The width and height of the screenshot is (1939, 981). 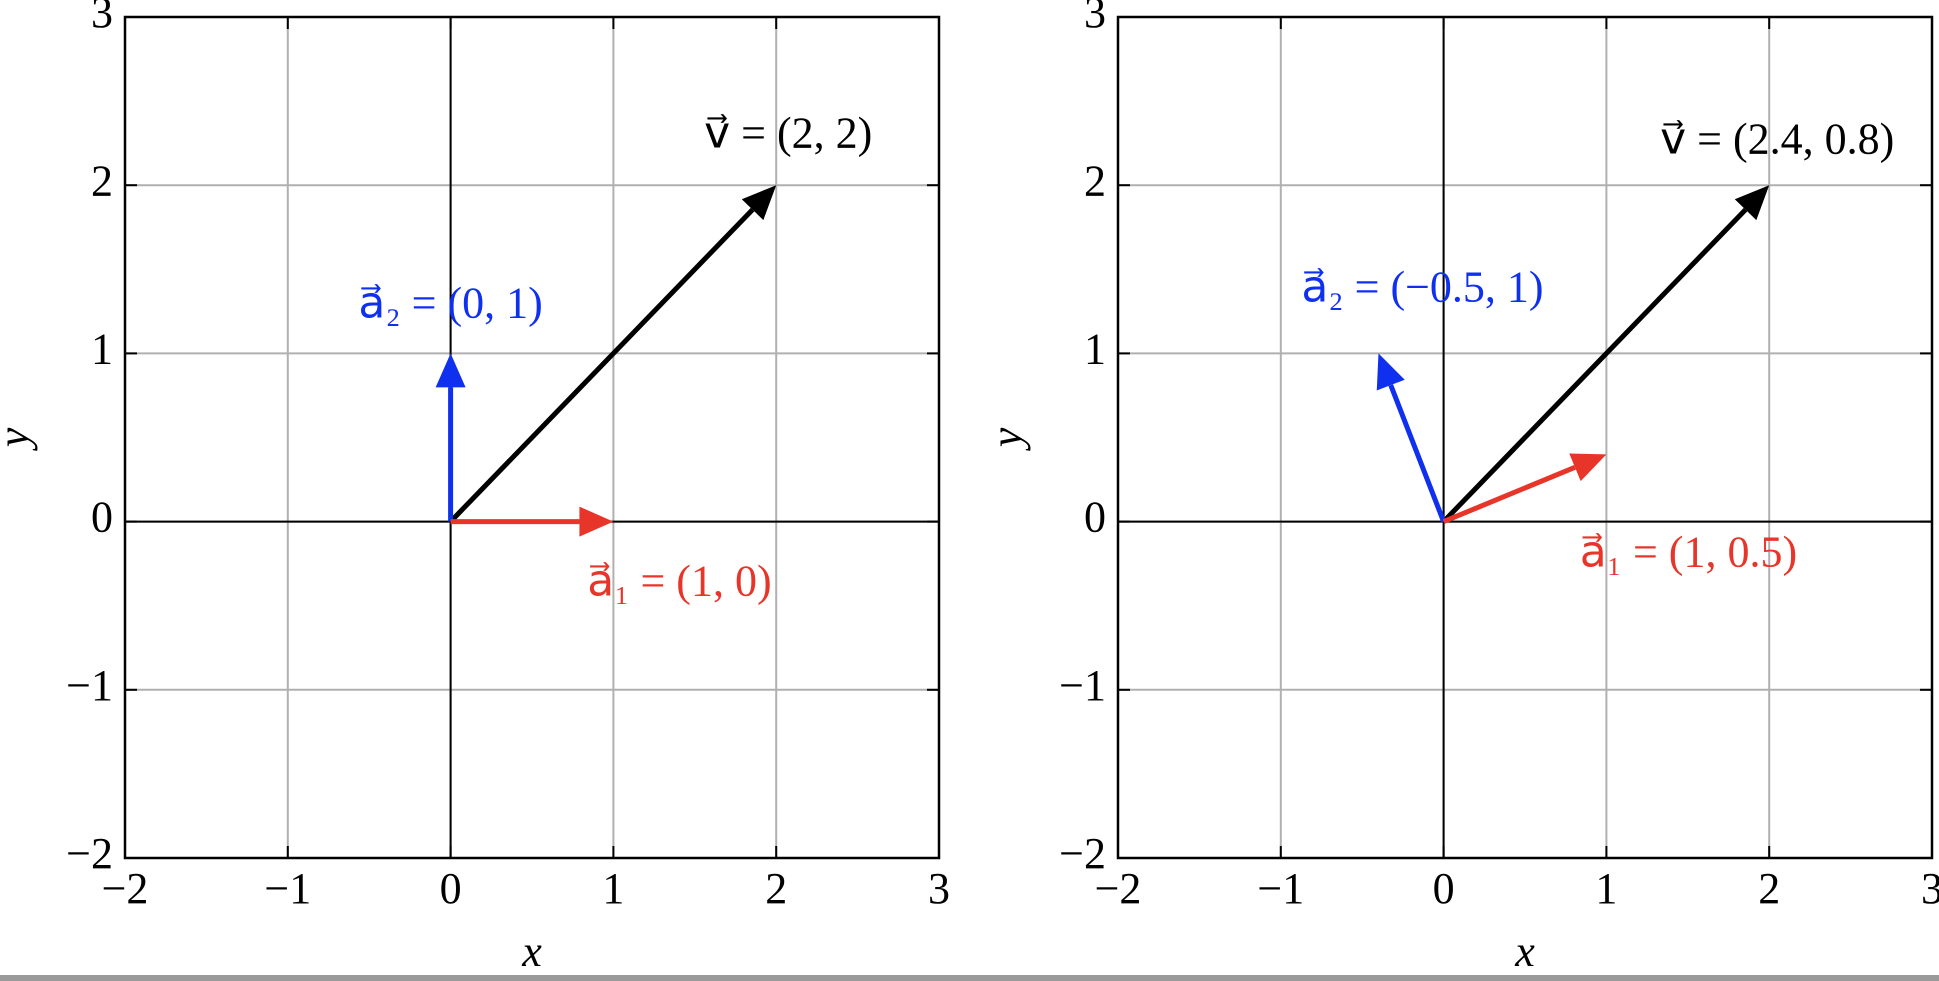 I want to click on bottom-border, so click(x=969, y=978).